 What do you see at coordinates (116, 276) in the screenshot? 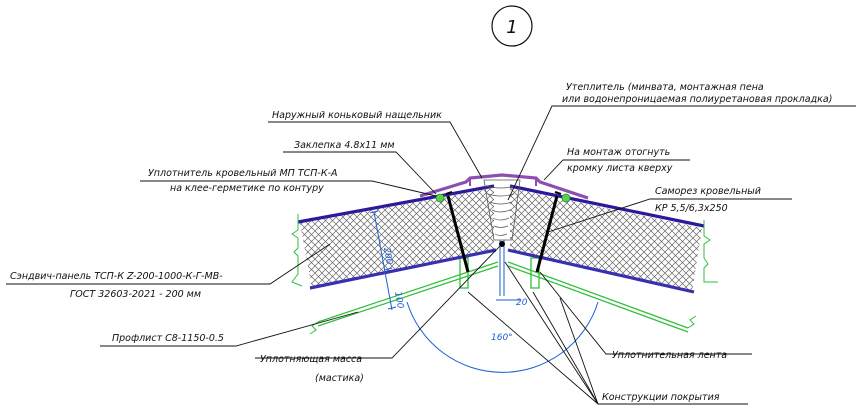
I see `label-panel-line1: Сэндвич-панель ТСП-К Z-200-1000-К-Г-МВ-` at bounding box center [116, 276].